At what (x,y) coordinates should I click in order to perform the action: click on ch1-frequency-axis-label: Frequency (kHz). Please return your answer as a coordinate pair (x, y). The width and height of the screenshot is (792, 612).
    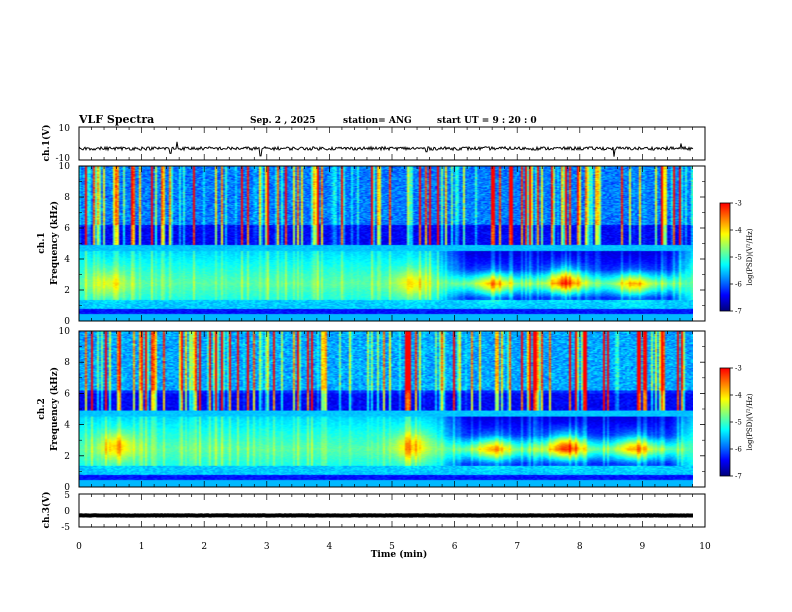
    Looking at the image, I should click on (54, 243).